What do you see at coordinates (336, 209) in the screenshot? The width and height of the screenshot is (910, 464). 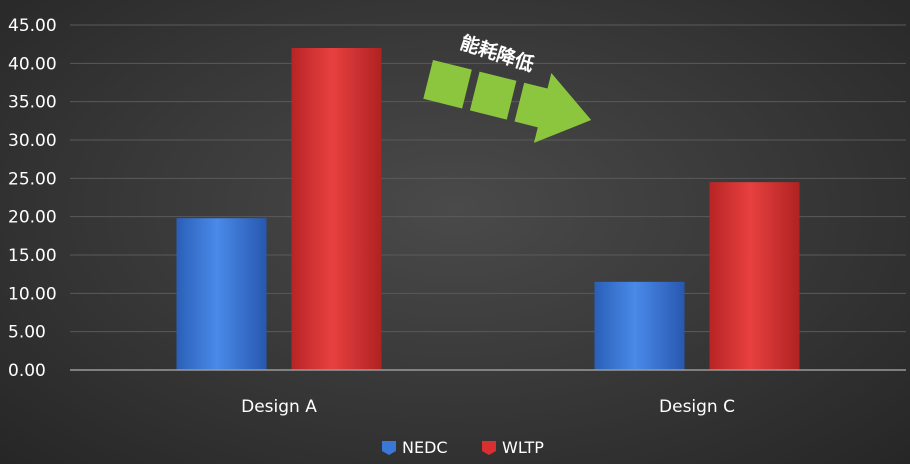 I see `bar-wltp-design-a` at bounding box center [336, 209].